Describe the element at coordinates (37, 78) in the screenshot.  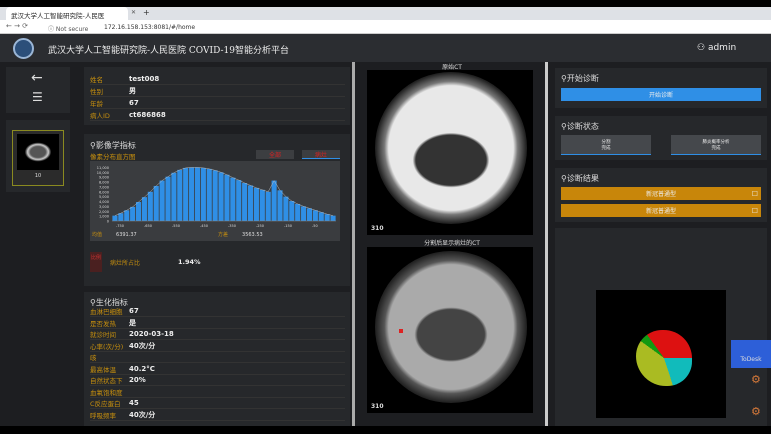
I see `back-arrow-icon: ←` at that location.